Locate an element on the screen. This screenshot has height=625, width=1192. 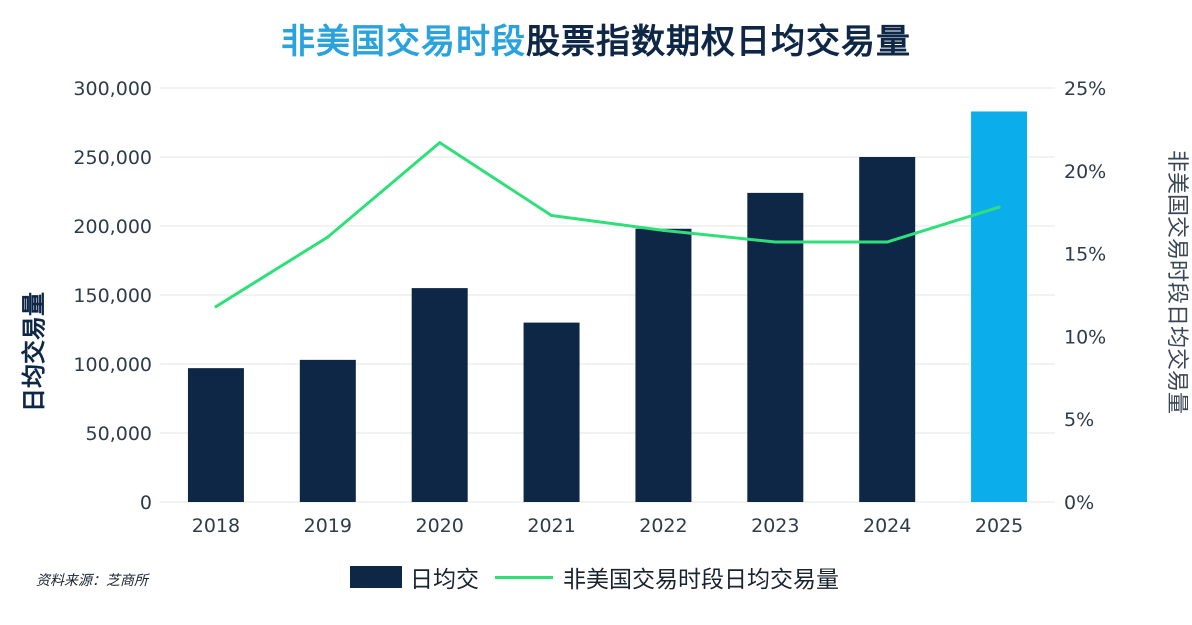
right-tick-label: 10% is located at coordinates (1085, 337).